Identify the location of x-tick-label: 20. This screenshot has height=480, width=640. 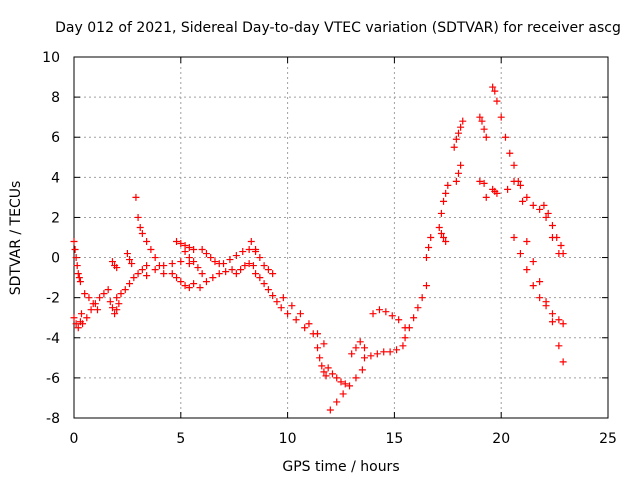
(501, 439).